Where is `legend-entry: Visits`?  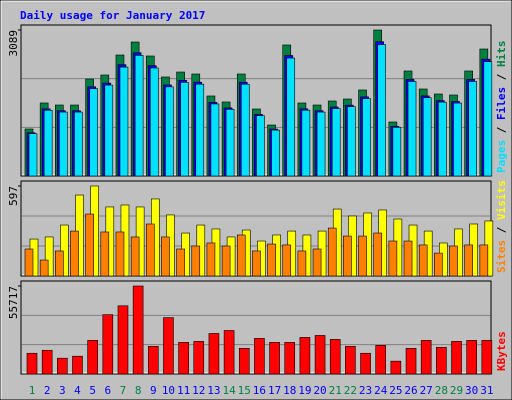 legend-entry: Visits is located at coordinates (501, 200).